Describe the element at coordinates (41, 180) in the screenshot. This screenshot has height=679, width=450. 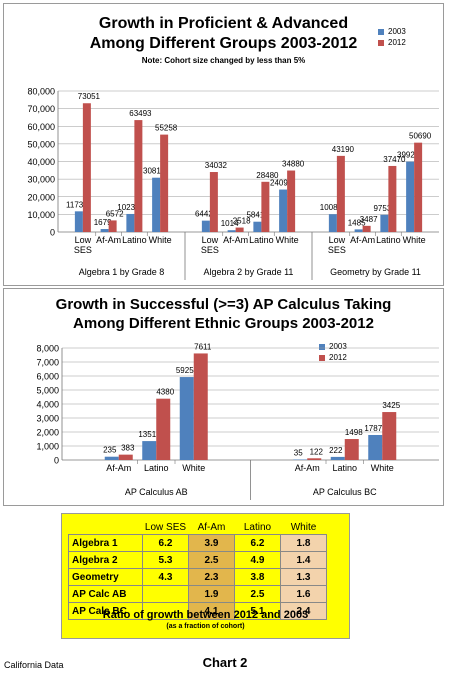
I see `y-tick-label: 30,000` at that location.